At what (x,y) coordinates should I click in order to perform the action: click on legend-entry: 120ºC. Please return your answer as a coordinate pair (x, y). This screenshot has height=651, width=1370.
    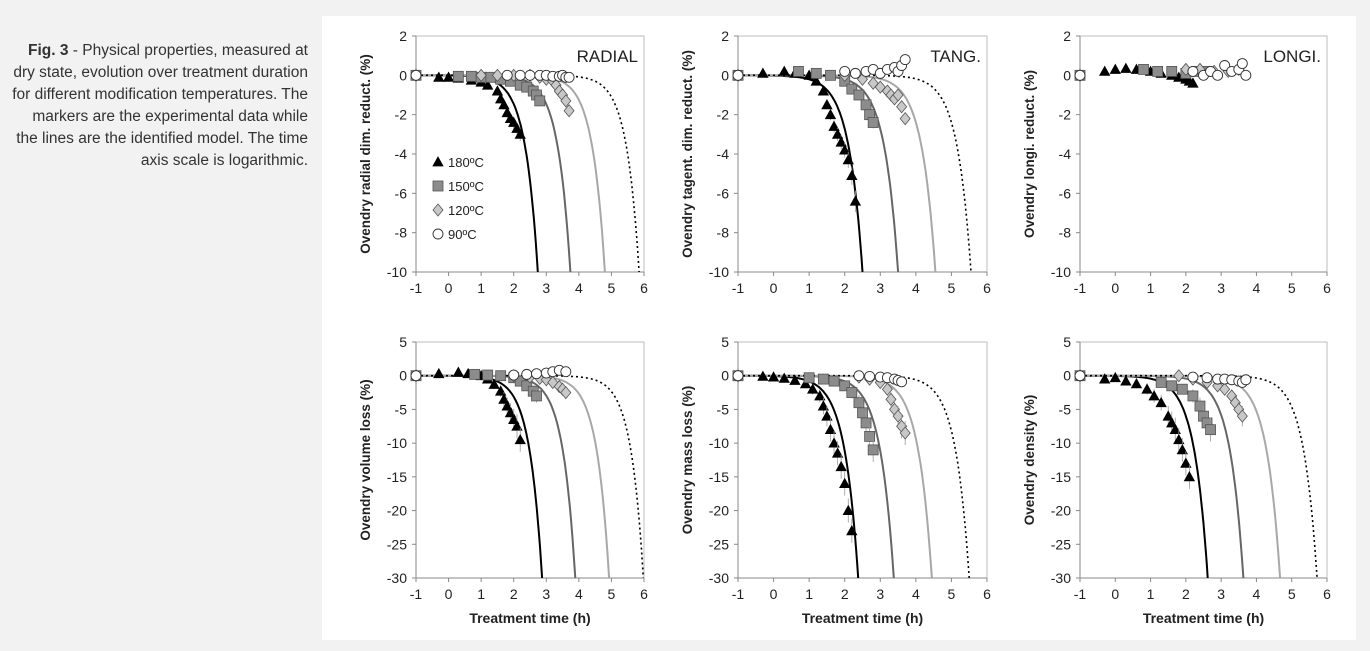
    Looking at the image, I should click on (458, 210).